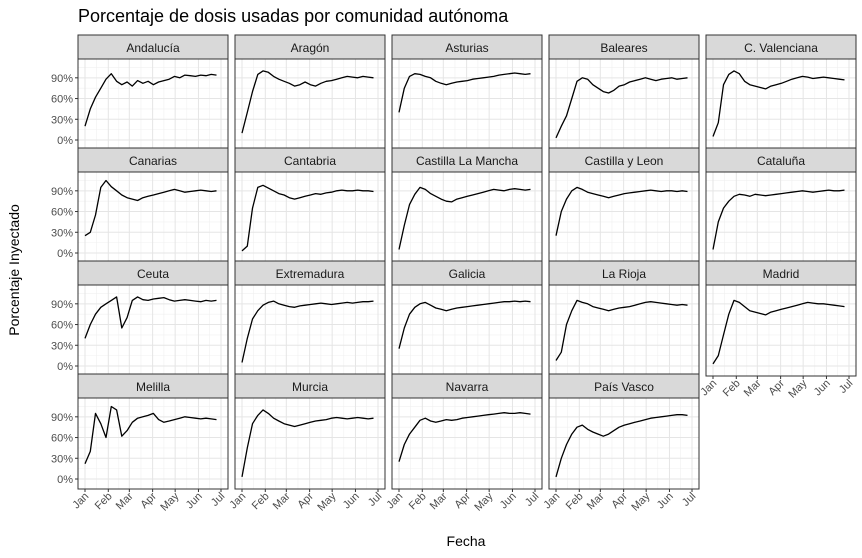  Describe the element at coordinates (150, 317) in the screenshot. I see `series-line-ceuta` at that location.